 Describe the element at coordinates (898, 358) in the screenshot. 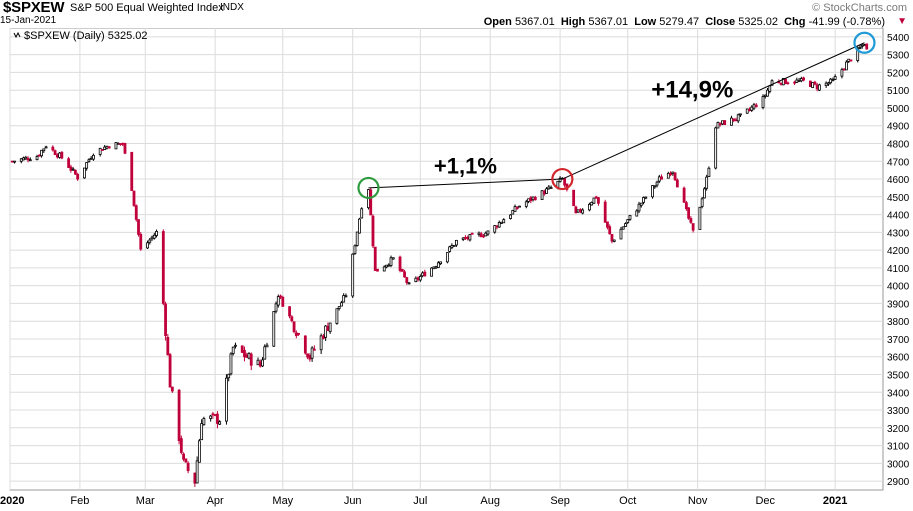

I see `y-tick-label: 3600` at that location.